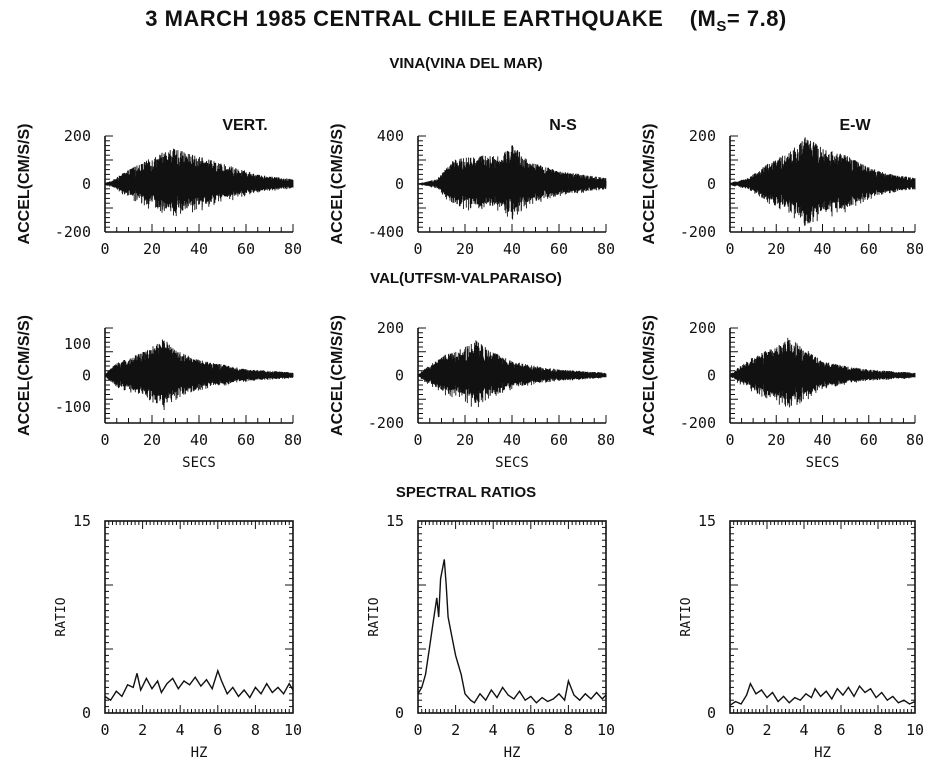 Image resolution: width=932 pixels, height=768 pixels. I want to click on chart-vina-vert: 0 20 40 60 80 -200 0 200 ACCEL(CM/S/S) VERT., so click(159, 187).